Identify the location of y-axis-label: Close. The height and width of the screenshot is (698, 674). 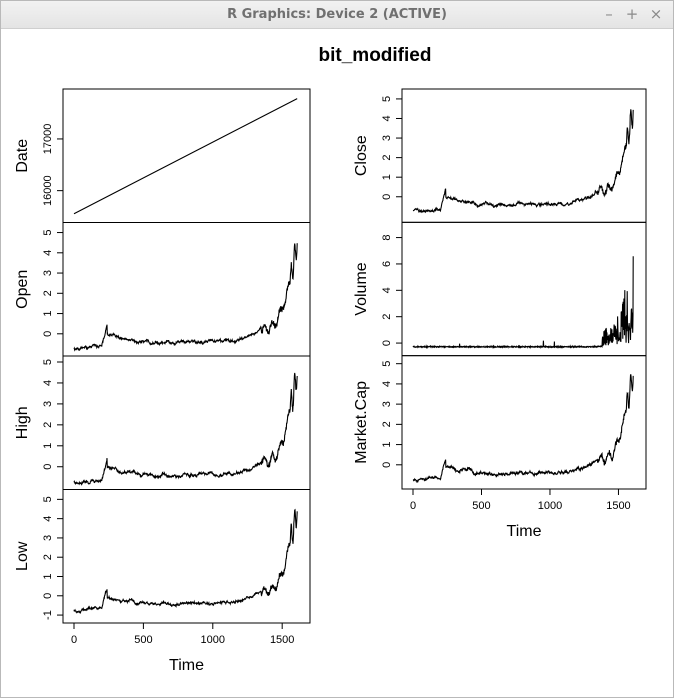
(361, 155).